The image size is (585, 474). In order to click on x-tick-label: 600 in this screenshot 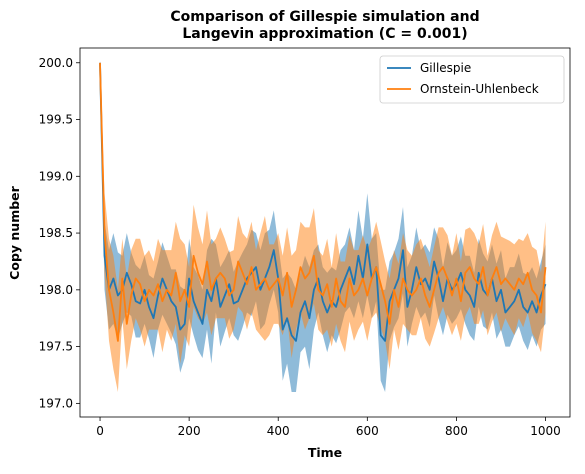, I will do `click(367, 431)`.